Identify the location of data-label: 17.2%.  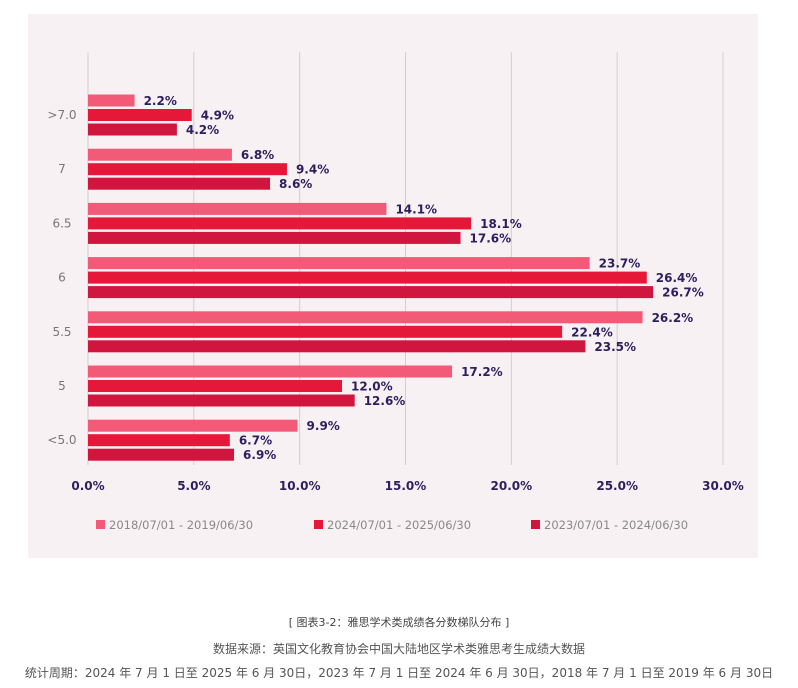
(482, 372).